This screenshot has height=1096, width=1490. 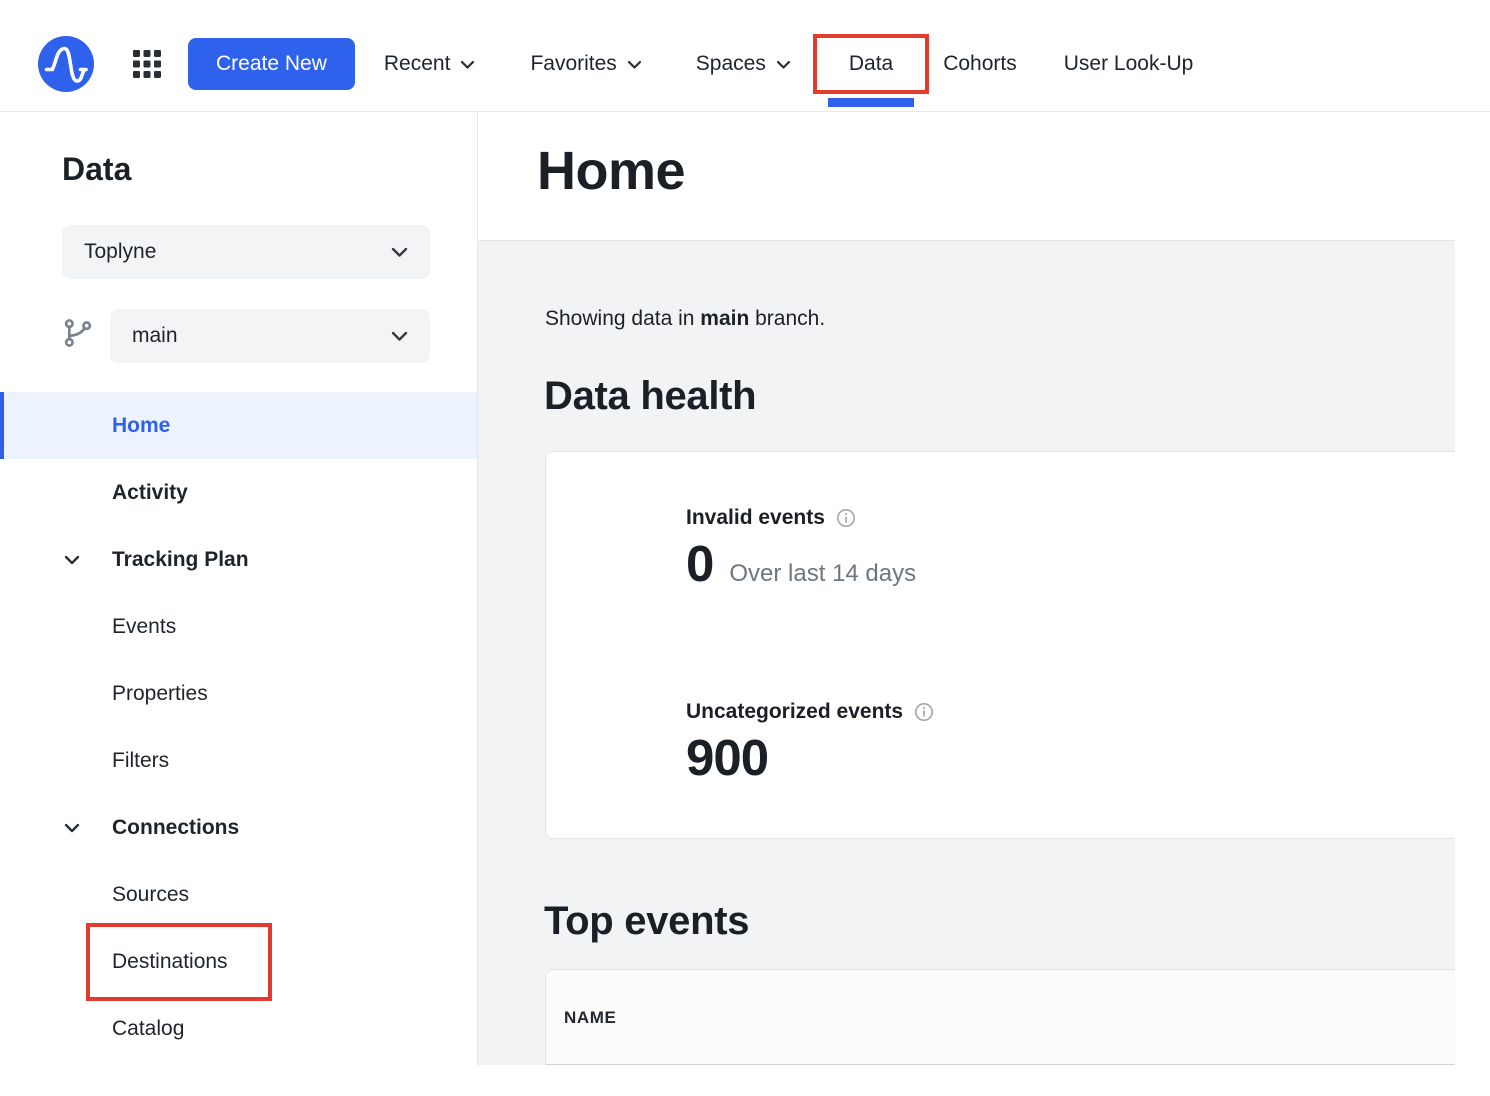 What do you see at coordinates (700, 563) in the screenshot?
I see `metric-value: 0` at bounding box center [700, 563].